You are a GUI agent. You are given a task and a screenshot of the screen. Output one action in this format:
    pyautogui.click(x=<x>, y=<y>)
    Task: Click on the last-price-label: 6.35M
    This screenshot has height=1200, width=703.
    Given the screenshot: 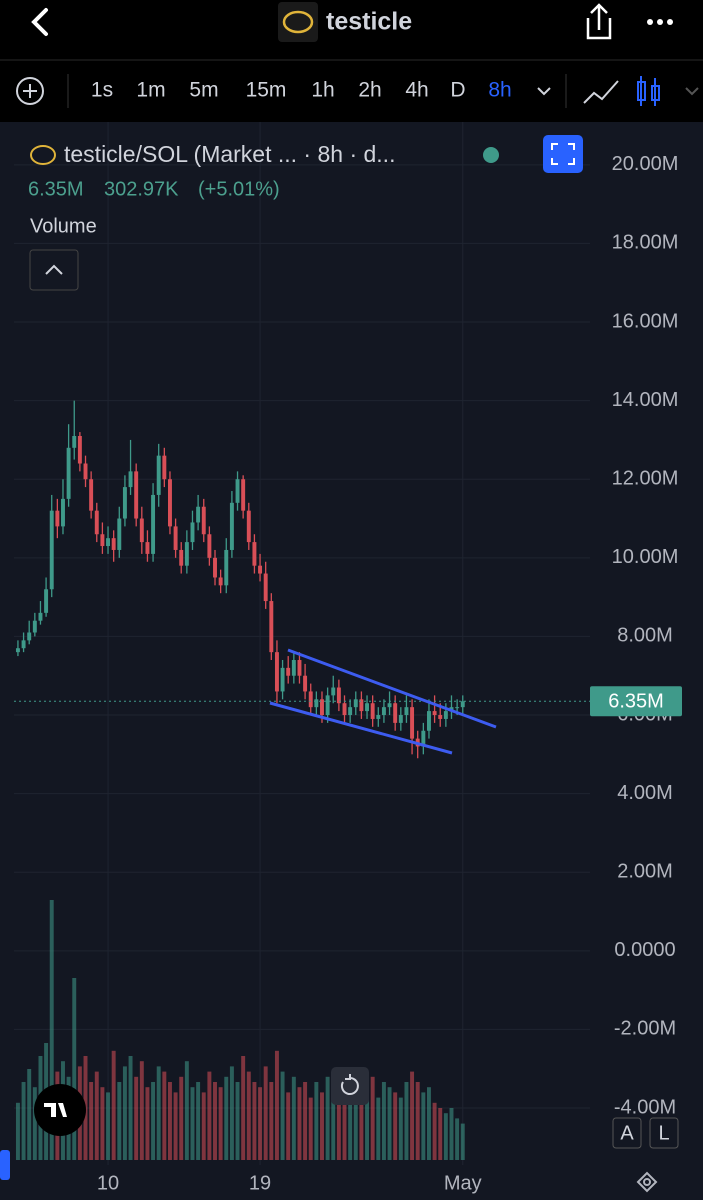 What is the action you would take?
    pyautogui.click(x=636, y=702)
    